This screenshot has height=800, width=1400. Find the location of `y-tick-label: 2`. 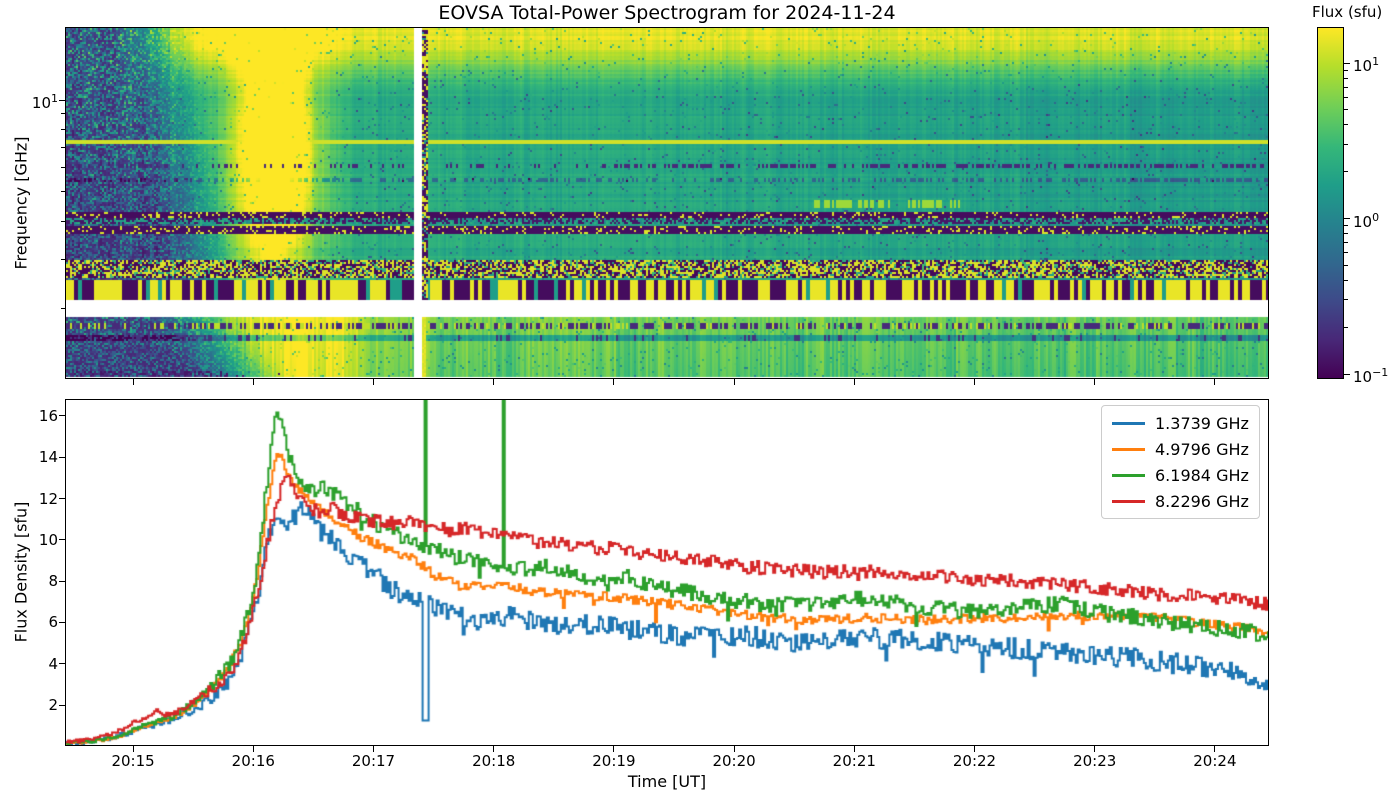

y-tick-label: 2 is located at coordinates (53, 705).